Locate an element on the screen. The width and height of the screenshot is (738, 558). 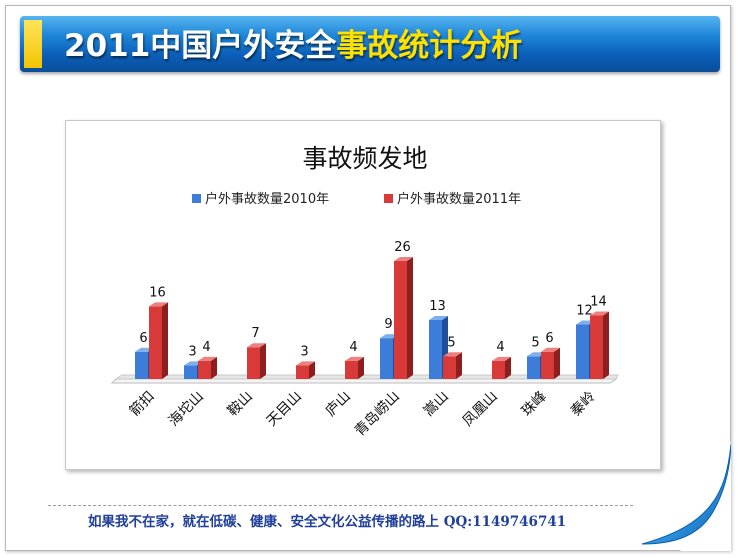
data-label: 9 is located at coordinates (388, 324).